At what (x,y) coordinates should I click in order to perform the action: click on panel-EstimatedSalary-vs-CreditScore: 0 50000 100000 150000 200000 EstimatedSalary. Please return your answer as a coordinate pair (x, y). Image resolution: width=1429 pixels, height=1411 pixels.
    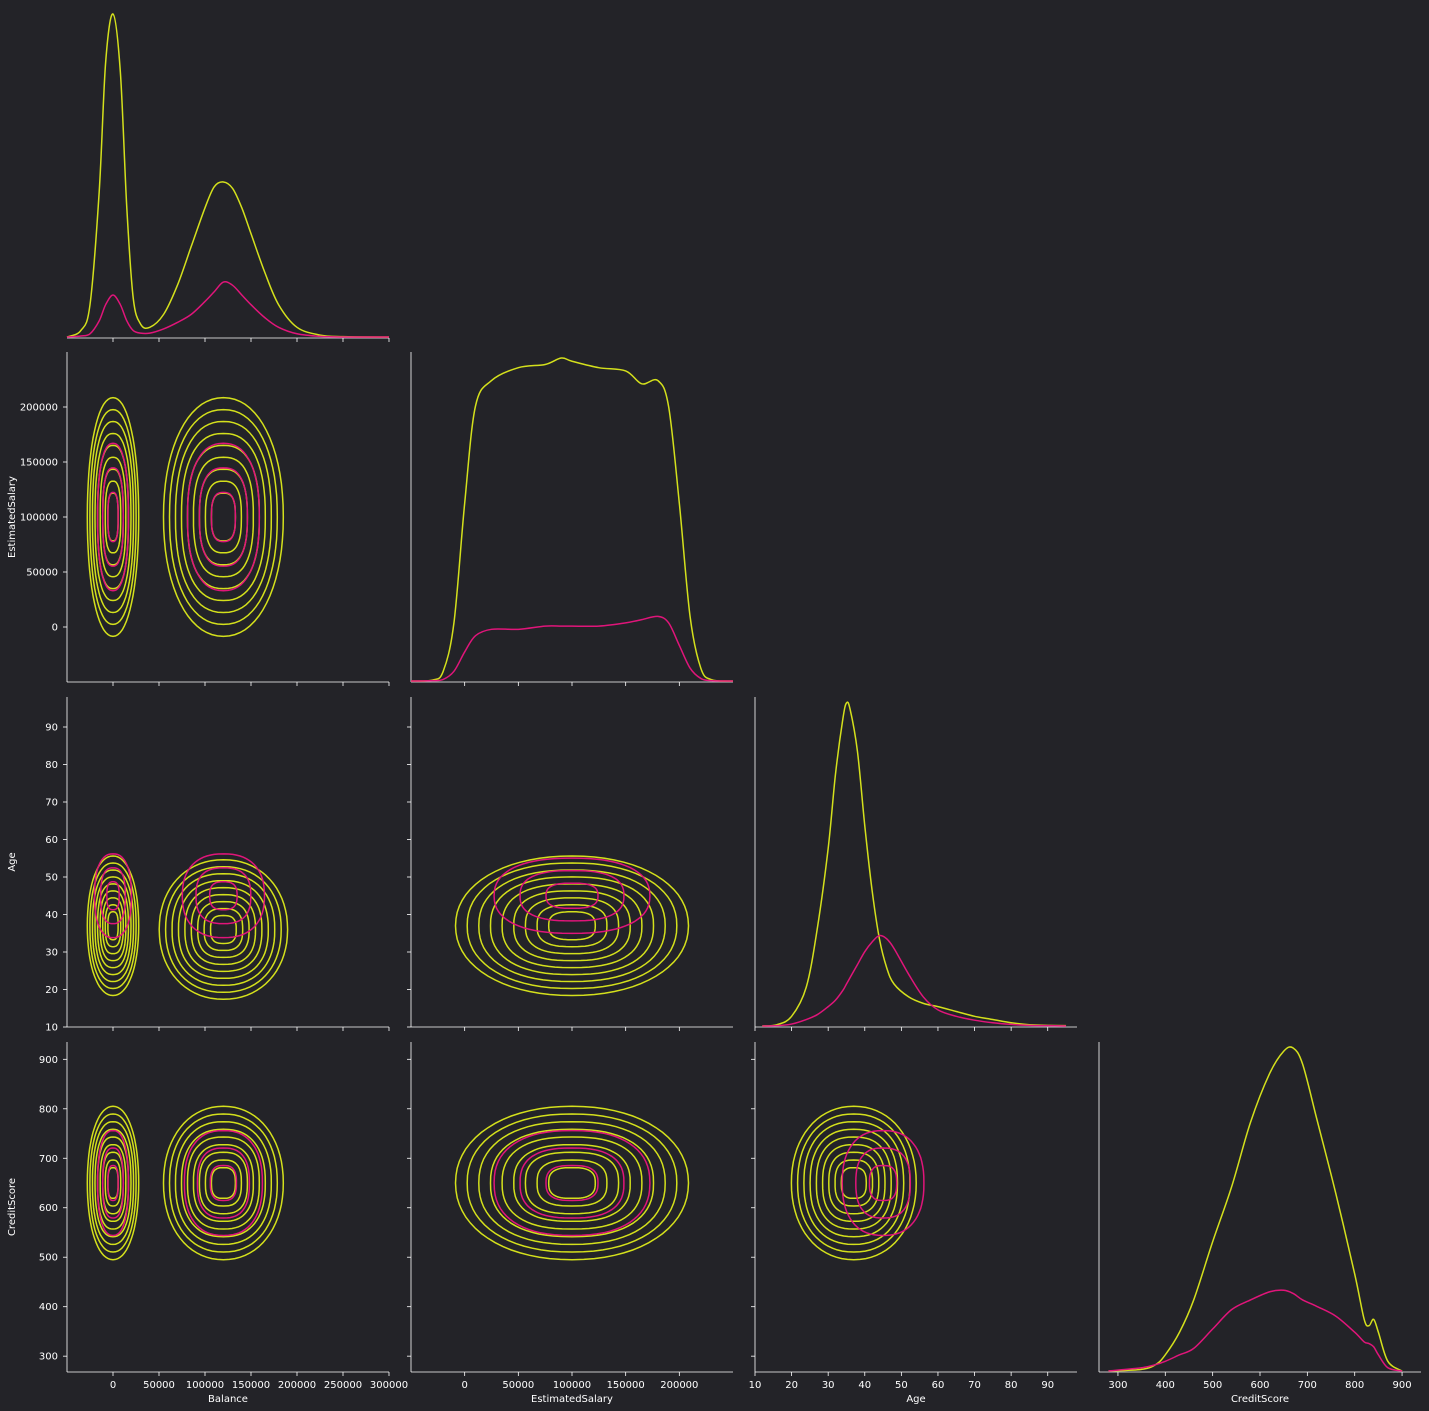
    Looking at the image, I should click on (570, 1223).